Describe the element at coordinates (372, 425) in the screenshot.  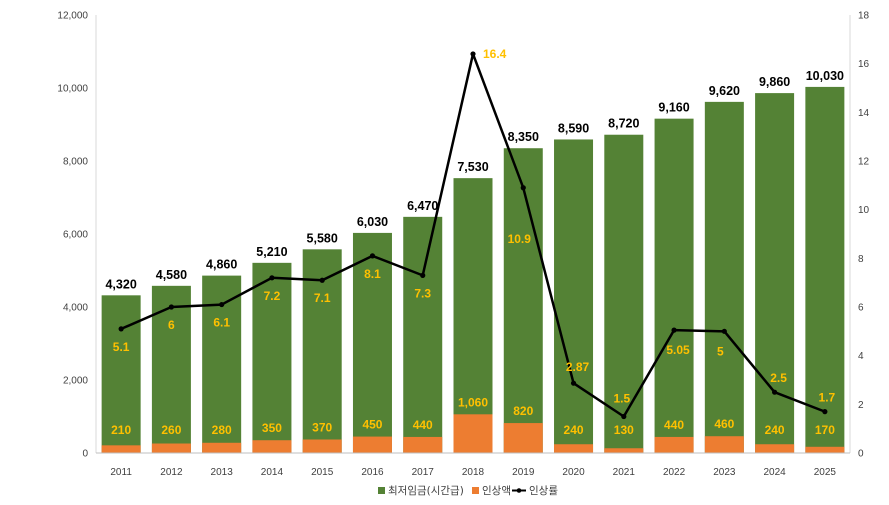
I see `increase-value-label: 450` at that location.